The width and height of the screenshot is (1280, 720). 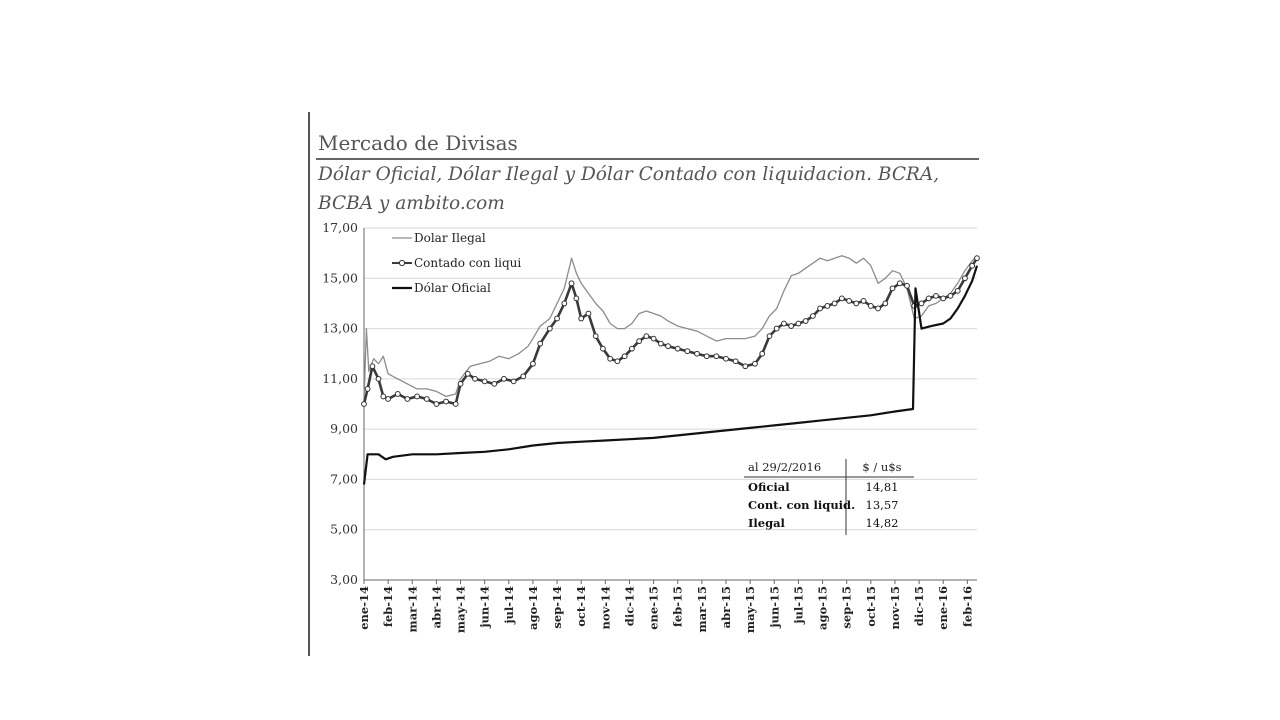 I want to click on x-tick-label: jul-14, so click(x=509, y=605).